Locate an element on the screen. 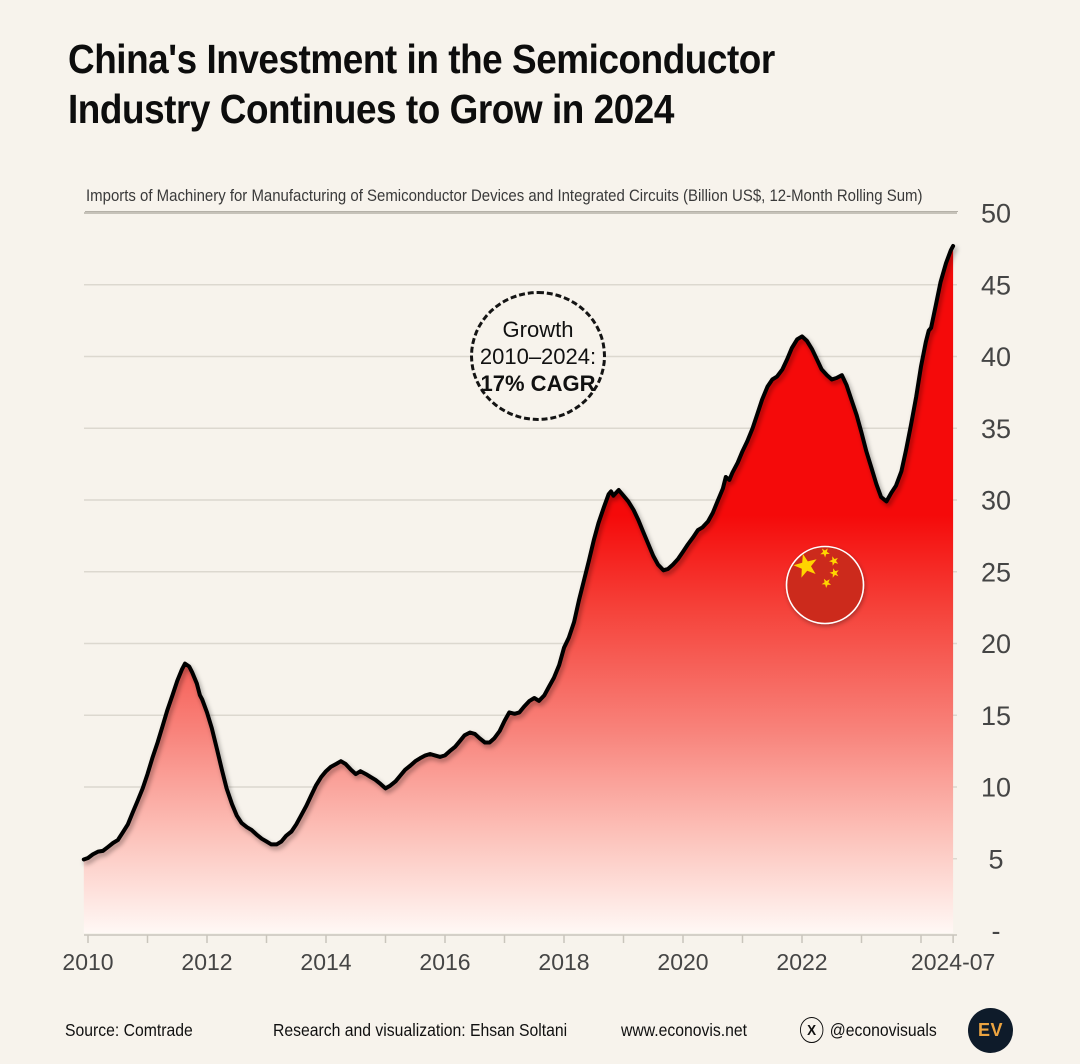  y-tick-label: 25 is located at coordinates (996, 572).